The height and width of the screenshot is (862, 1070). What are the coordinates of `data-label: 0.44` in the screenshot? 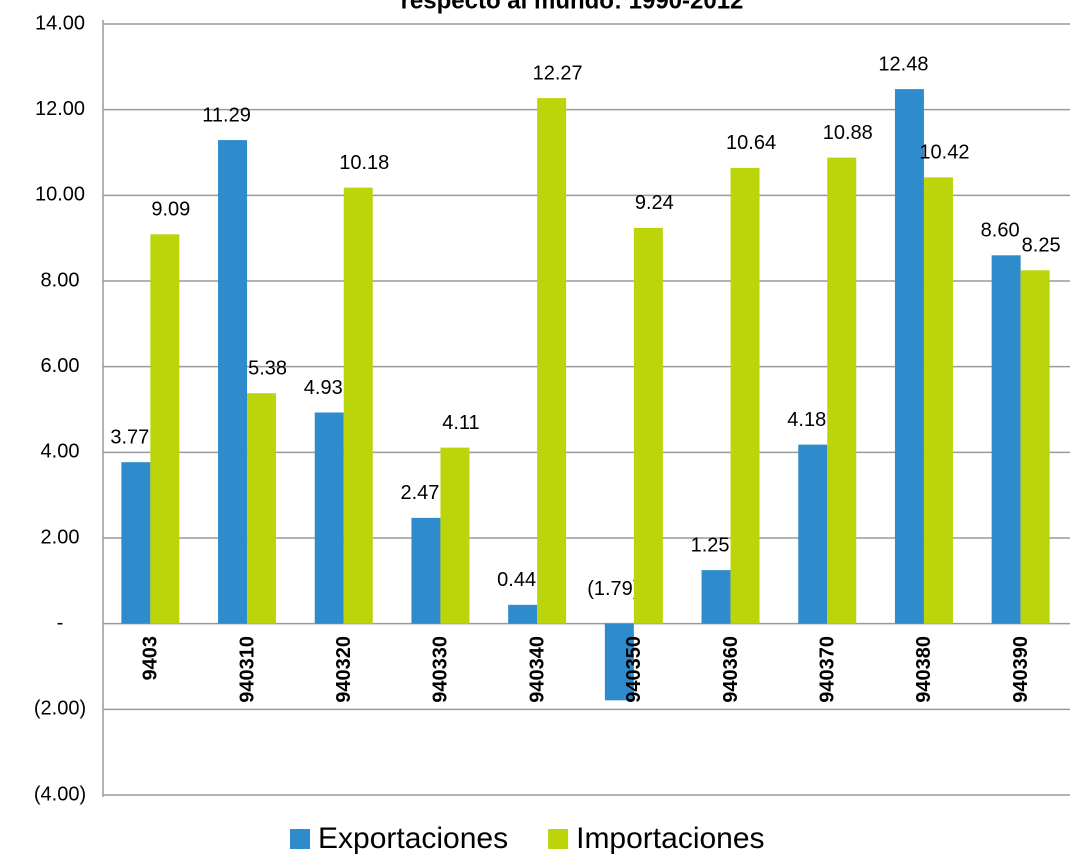 It's located at (516, 580).